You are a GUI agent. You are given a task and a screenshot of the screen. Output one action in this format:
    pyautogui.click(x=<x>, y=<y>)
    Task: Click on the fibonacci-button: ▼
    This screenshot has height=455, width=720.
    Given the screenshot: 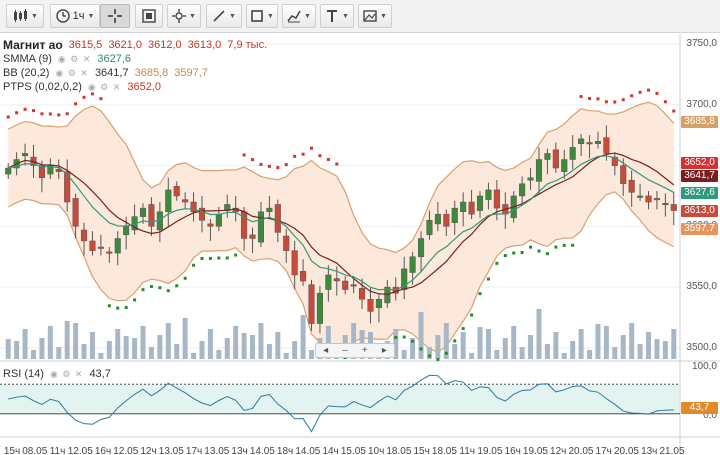 What is the action you would take?
    pyautogui.click(x=299, y=16)
    